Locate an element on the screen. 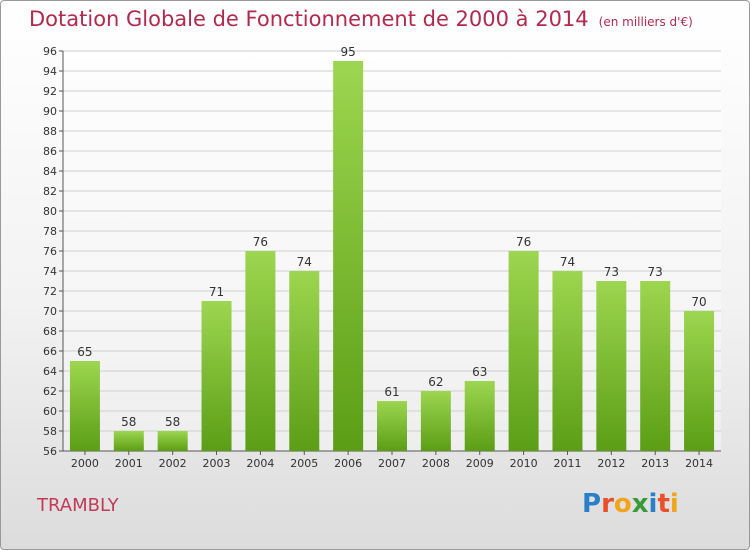 This screenshot has width=750, height=550. y-tick-label: 68 is located at coordinates (50, 331).